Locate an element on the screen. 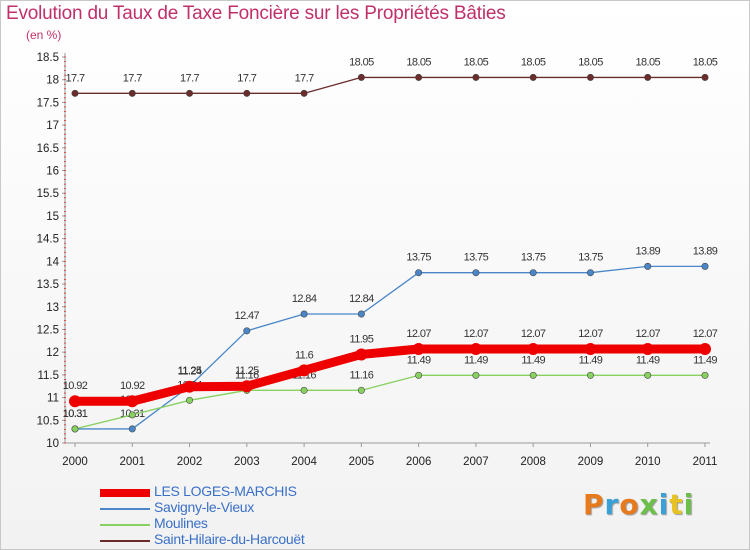 The image size is (750, 550). y-tick-label: 16 is located at coordinates (52, 172).